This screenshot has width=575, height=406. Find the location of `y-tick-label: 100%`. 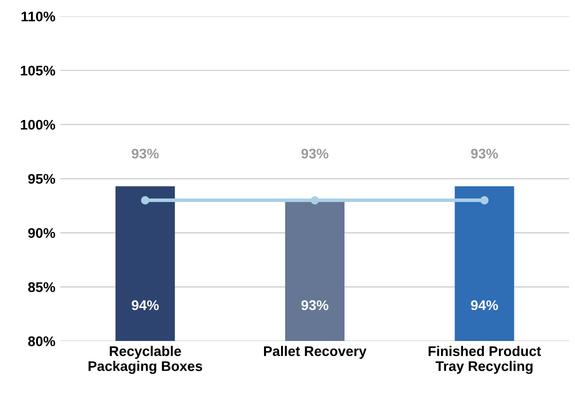

y-tick-label: 100% is located at coordinates (38, 125).